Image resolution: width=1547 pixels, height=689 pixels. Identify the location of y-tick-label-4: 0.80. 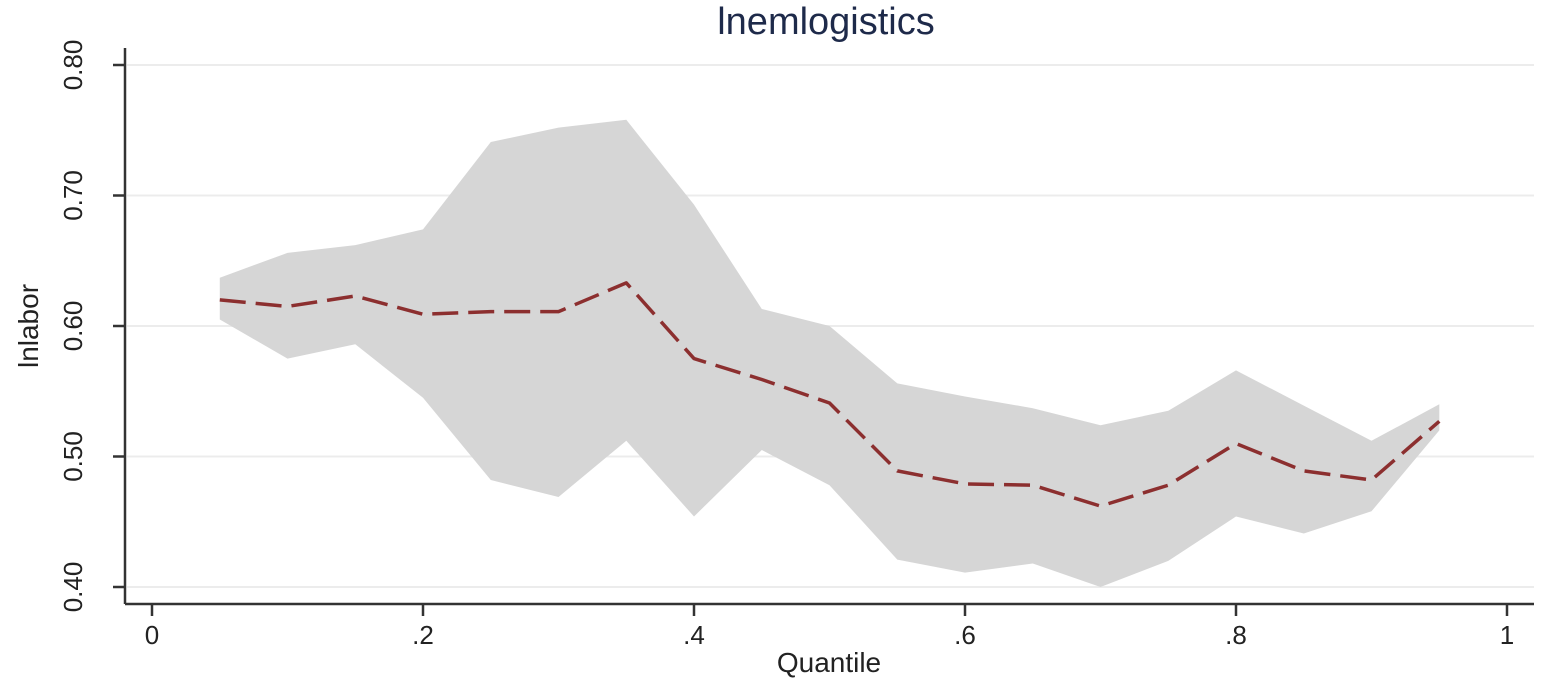
(73, 65).